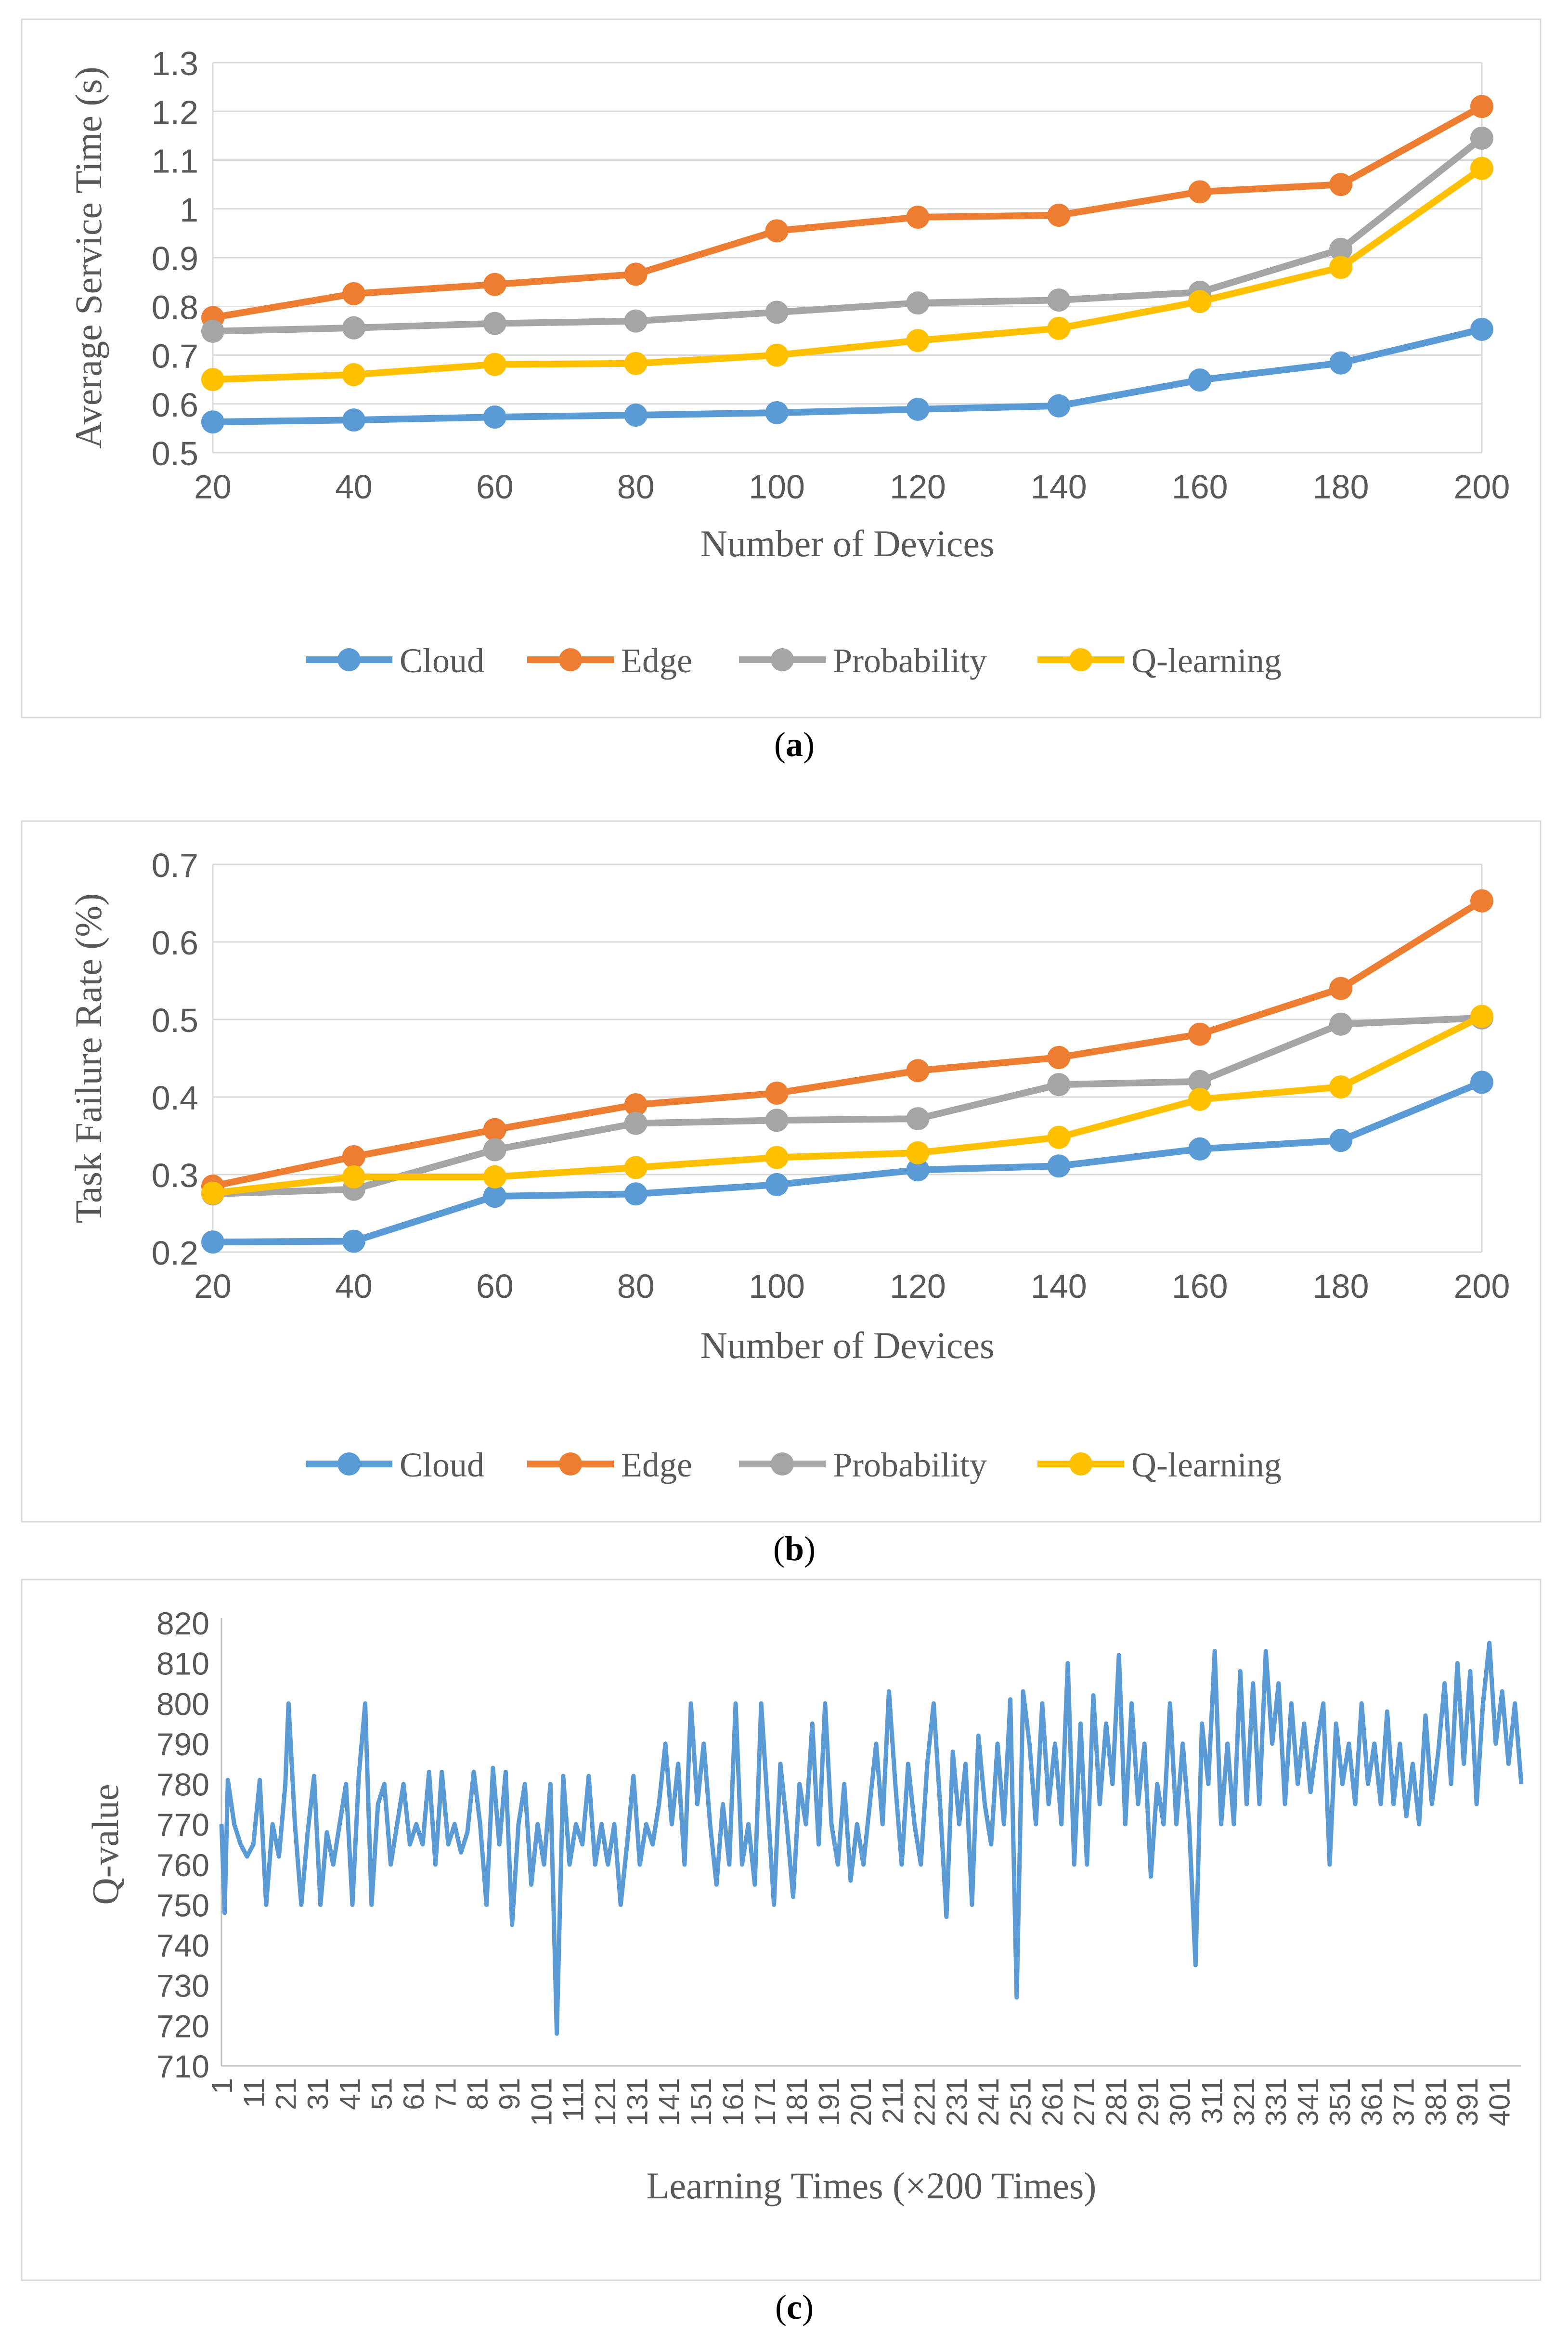 The image size is (1568, 2338). Describe the element at coordinates (1404, 2102) in the screenshot. I see `x-tick-label: 371` at that location.